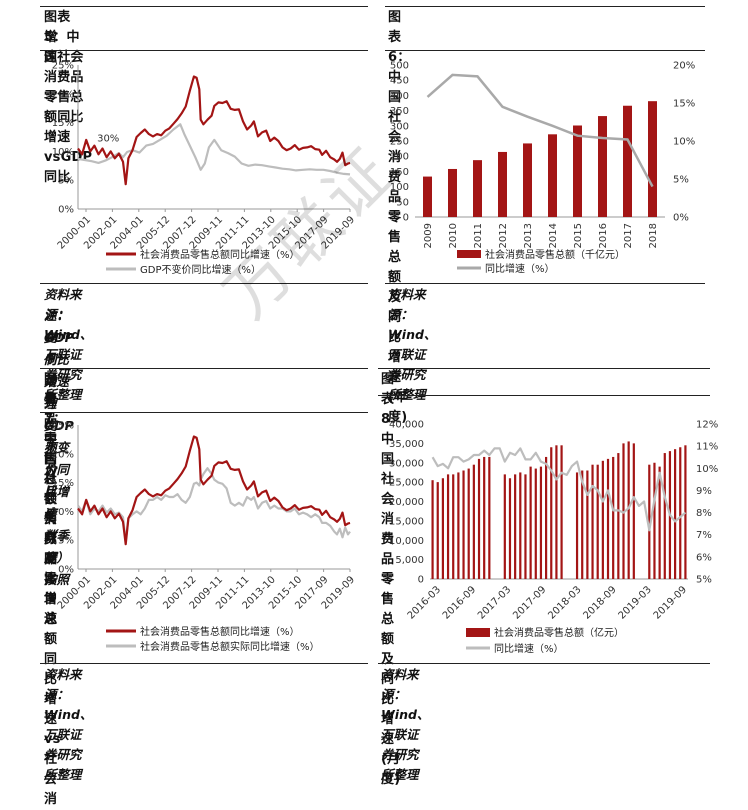  What do you see at coordinates (63, 512) in the screenshot?
I see `y-tick-label: 10%` at bounding box center [63, 512].